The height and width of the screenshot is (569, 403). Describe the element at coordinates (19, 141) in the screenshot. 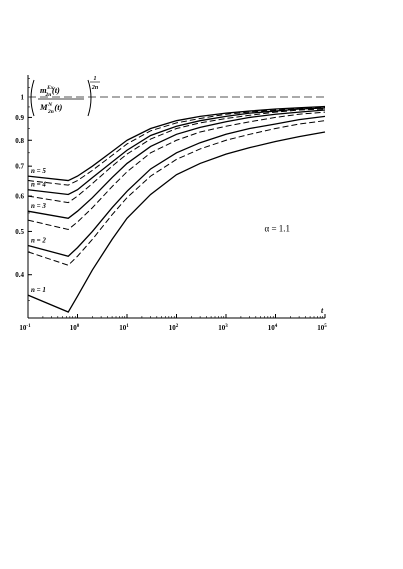

I see `y-tick-label: 0.8` at that location.